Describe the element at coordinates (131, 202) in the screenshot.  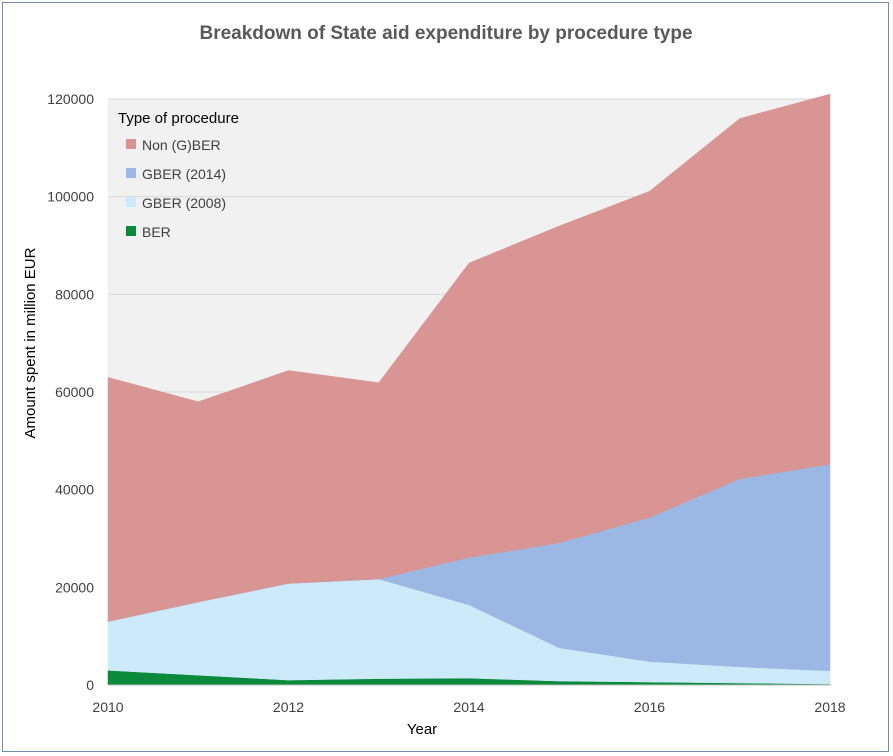
I see `legend-swatch-gber-2008` at that location.